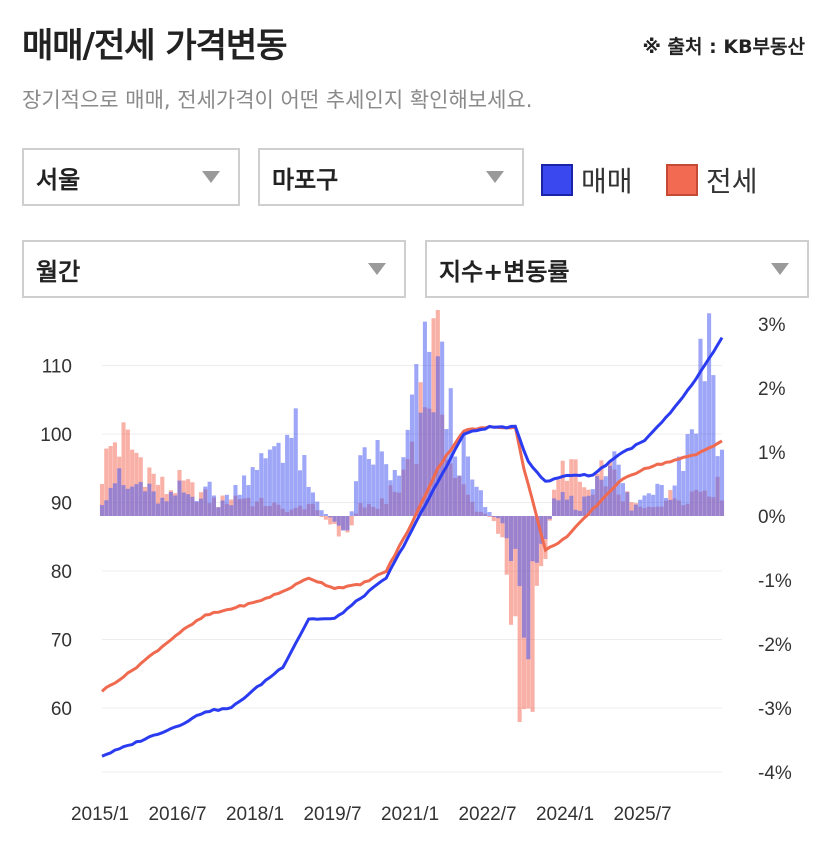 This screenshot has height=848, width=827. What do you see at coordinates (723, 47) in the screenshot?
I see `source-label: ※ 출처 : KB부동산` at bounding box center [723, 47].